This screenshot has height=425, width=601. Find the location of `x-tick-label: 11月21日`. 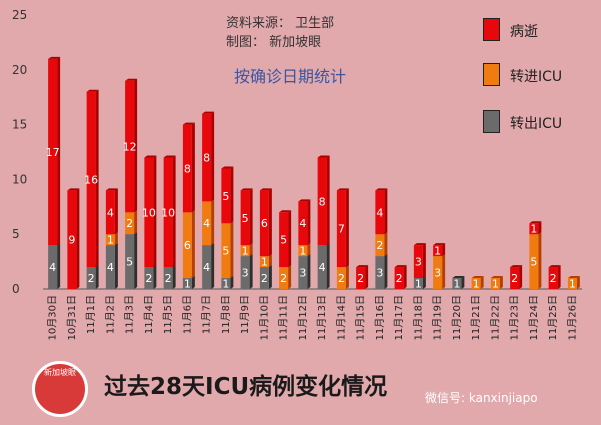

x-tick-label: 11月21日 is located at coordinates (476, 317).